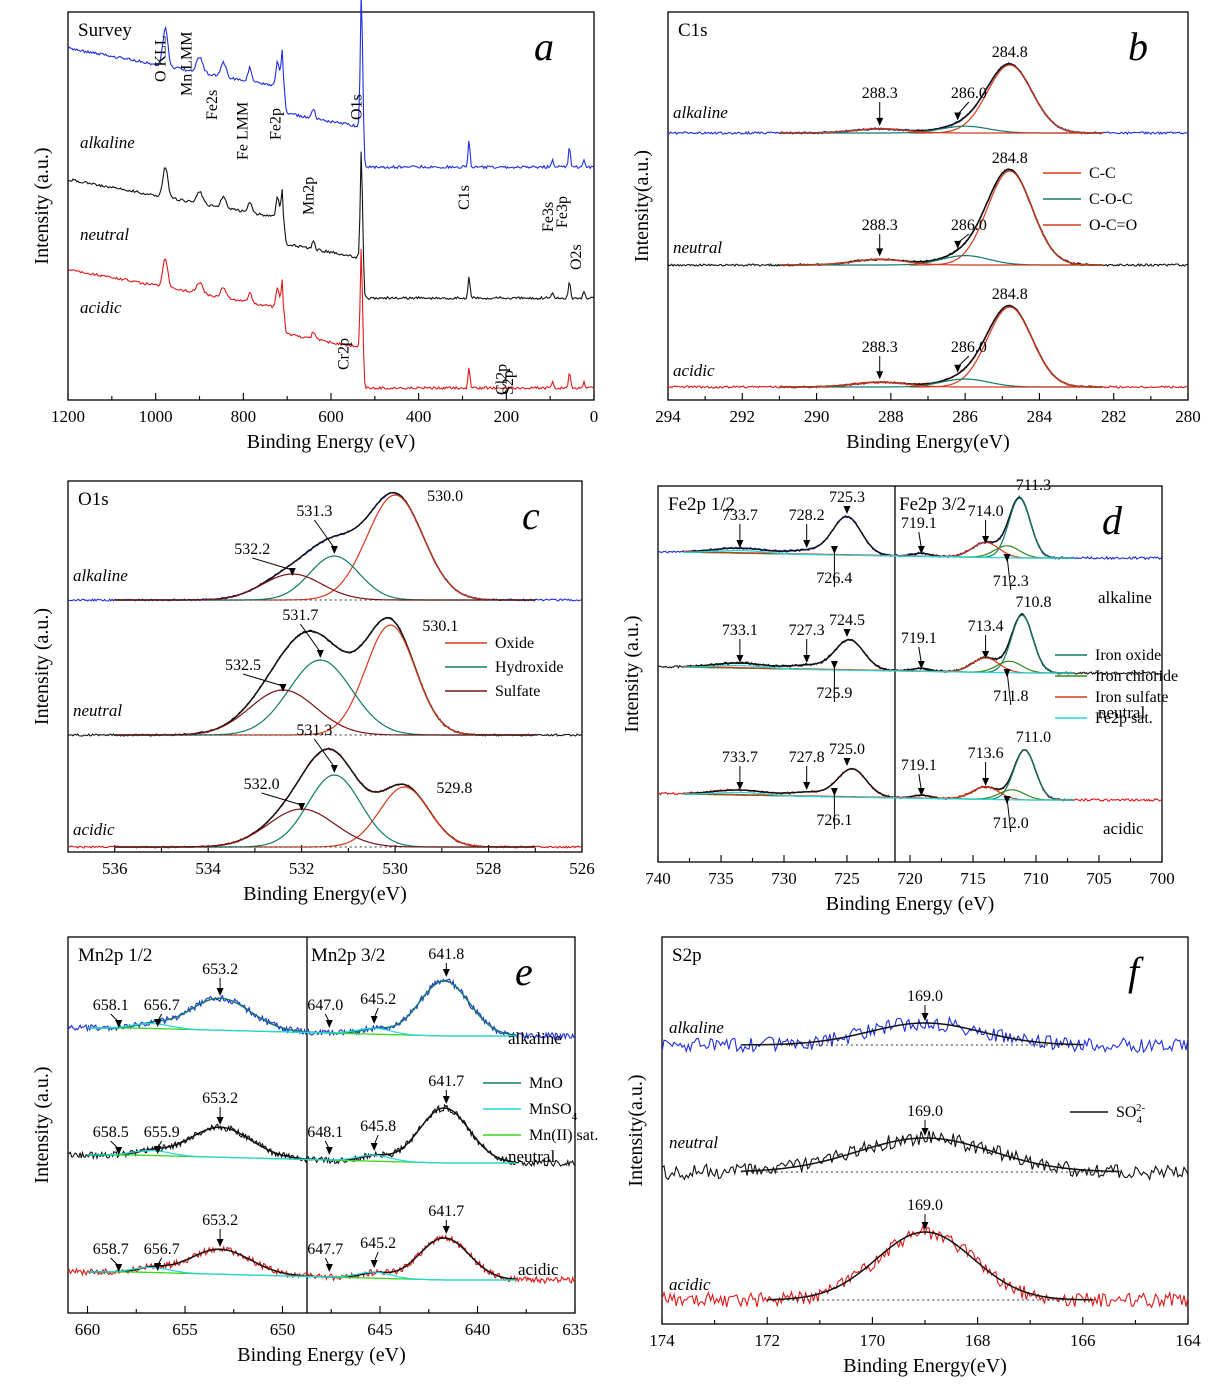 This screenshot has height=1386, width=1213. I want to click on panel-title: Fe2p 1/2, so click(701, 504).